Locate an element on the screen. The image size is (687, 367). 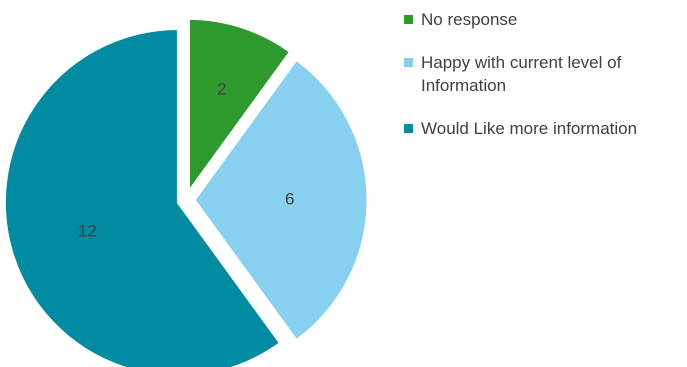
legend-label-more-info: Would Like more information is located at coordinates (529, 128).